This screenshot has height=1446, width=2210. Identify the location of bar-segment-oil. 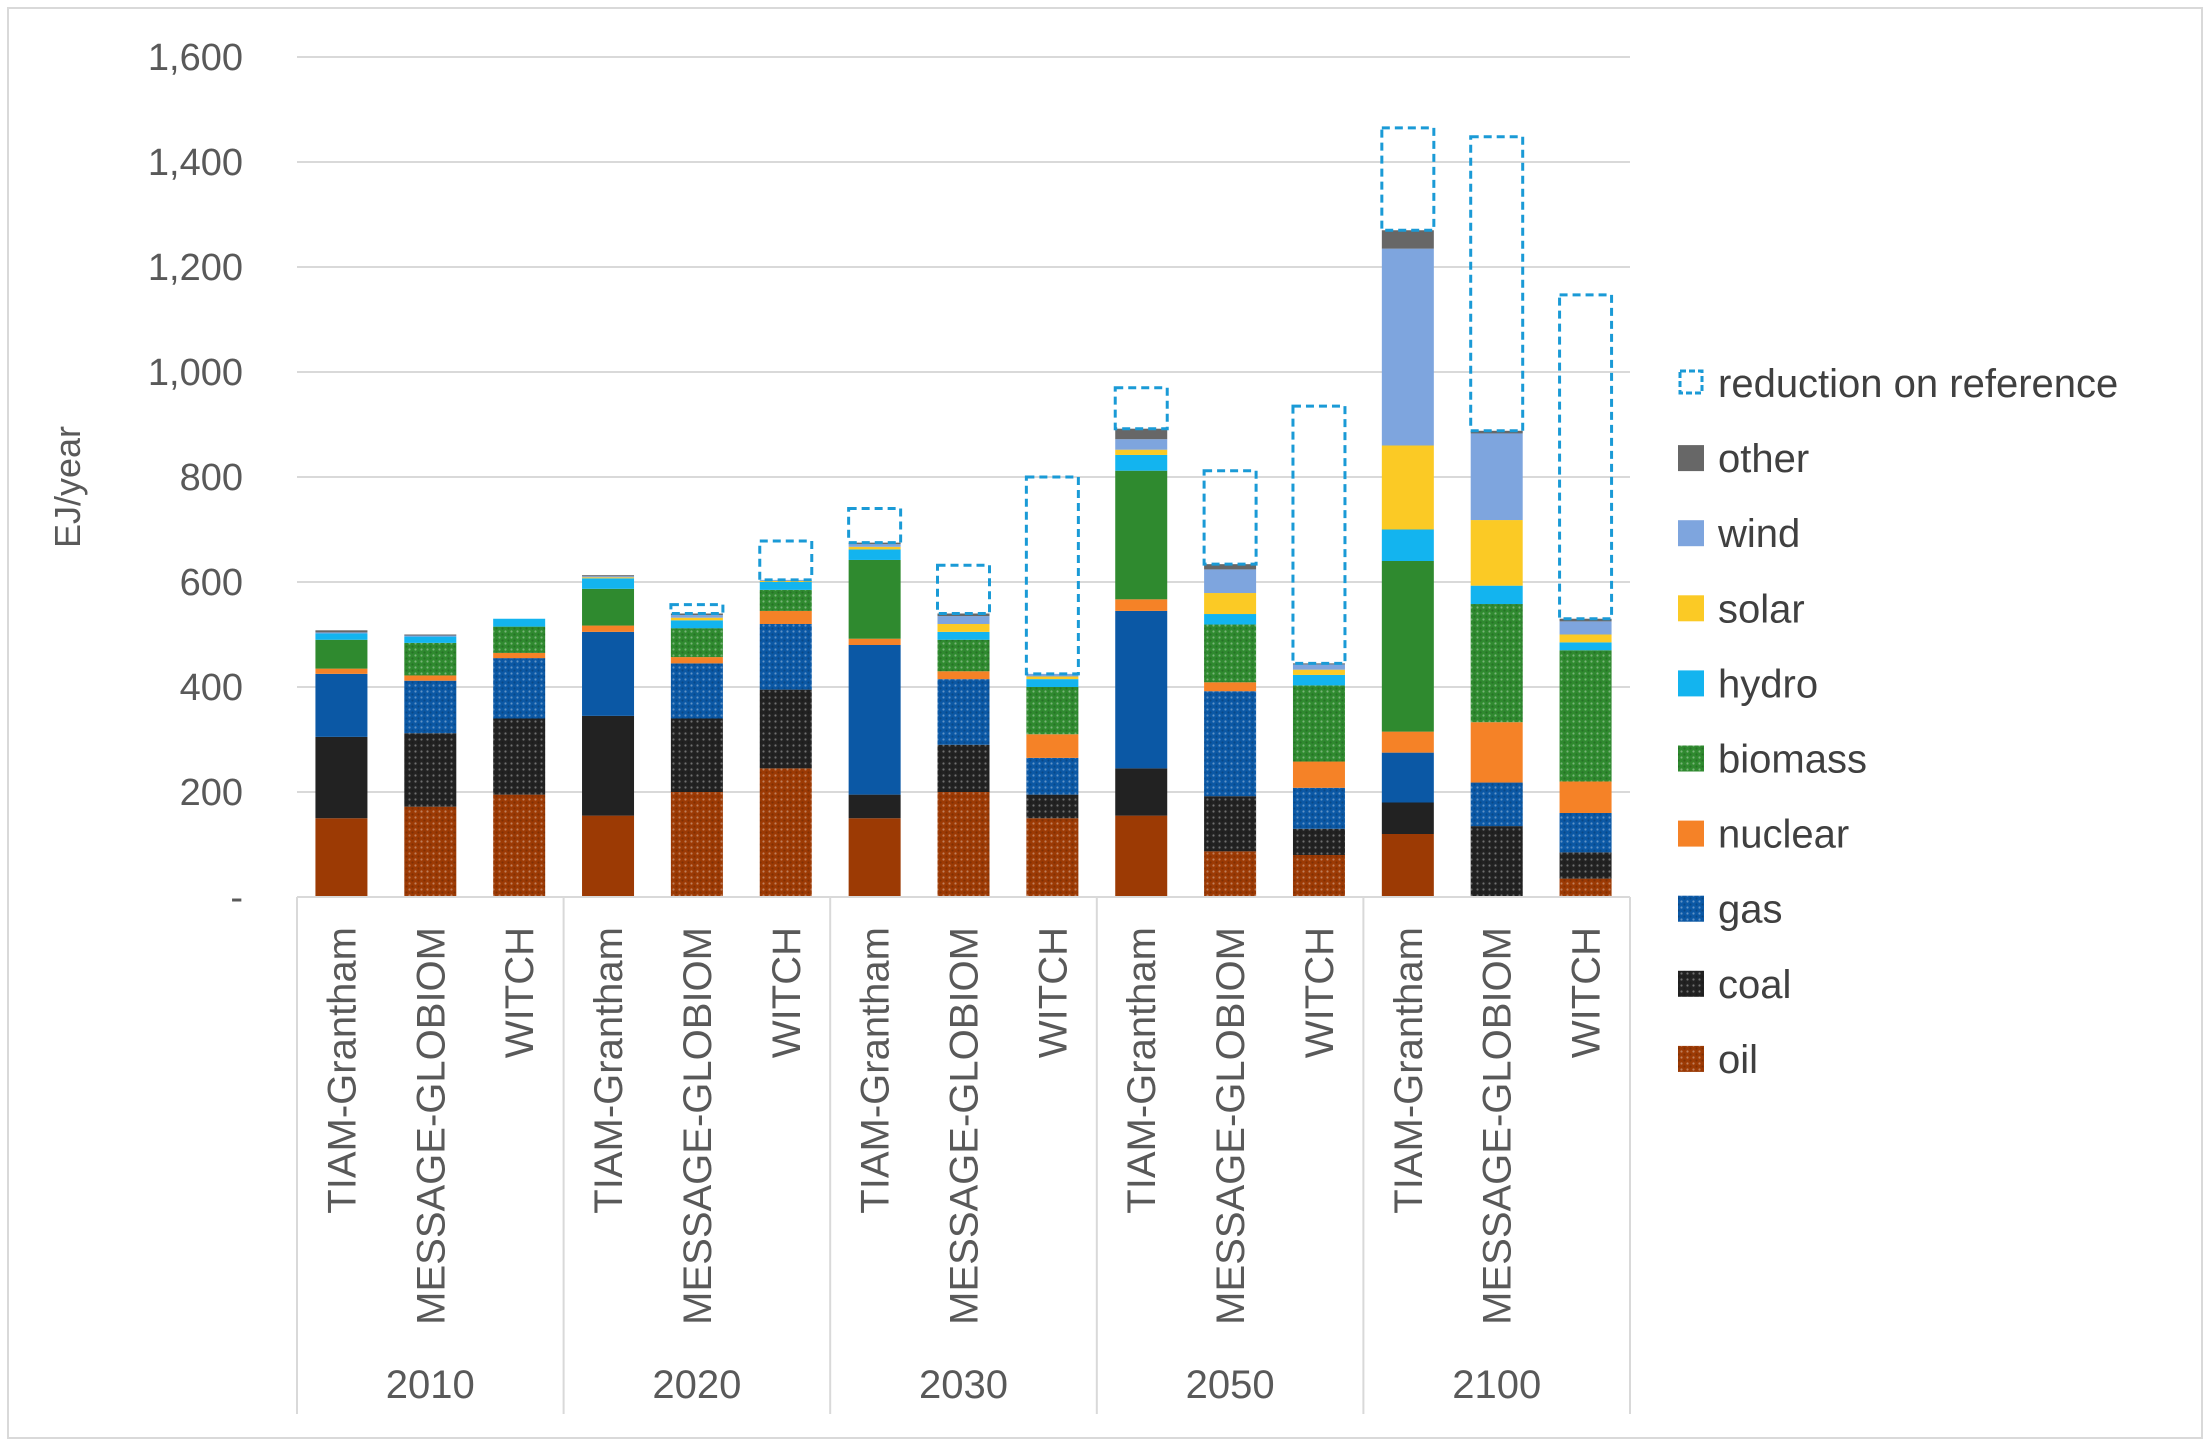
(341, 857).